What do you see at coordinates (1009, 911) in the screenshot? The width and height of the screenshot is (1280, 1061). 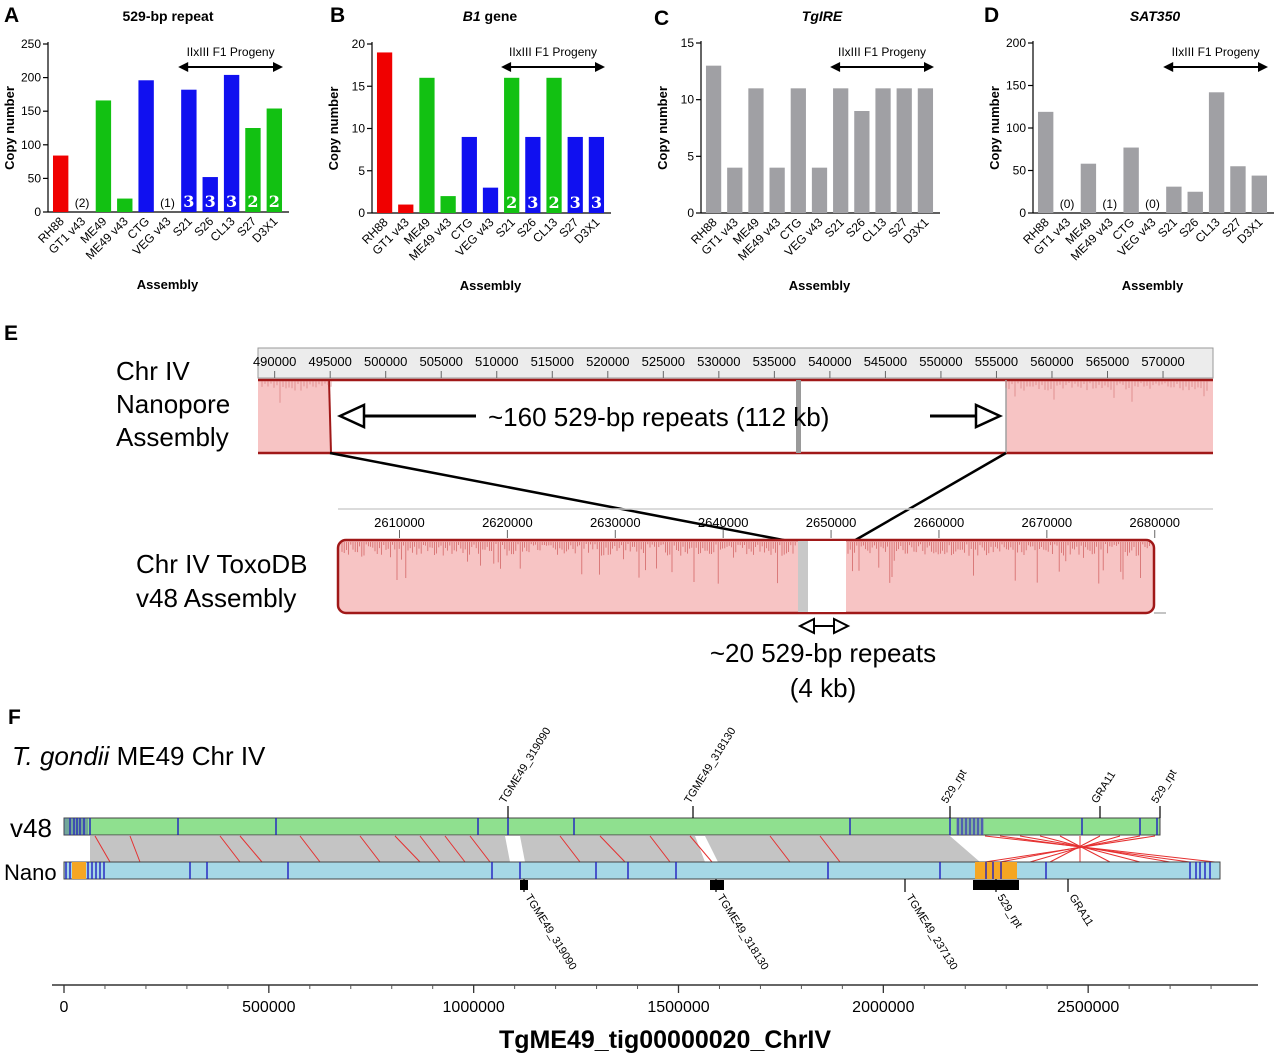 I see `bottom-gene-label: 529_rpt` at bounding box center [1009, 911].